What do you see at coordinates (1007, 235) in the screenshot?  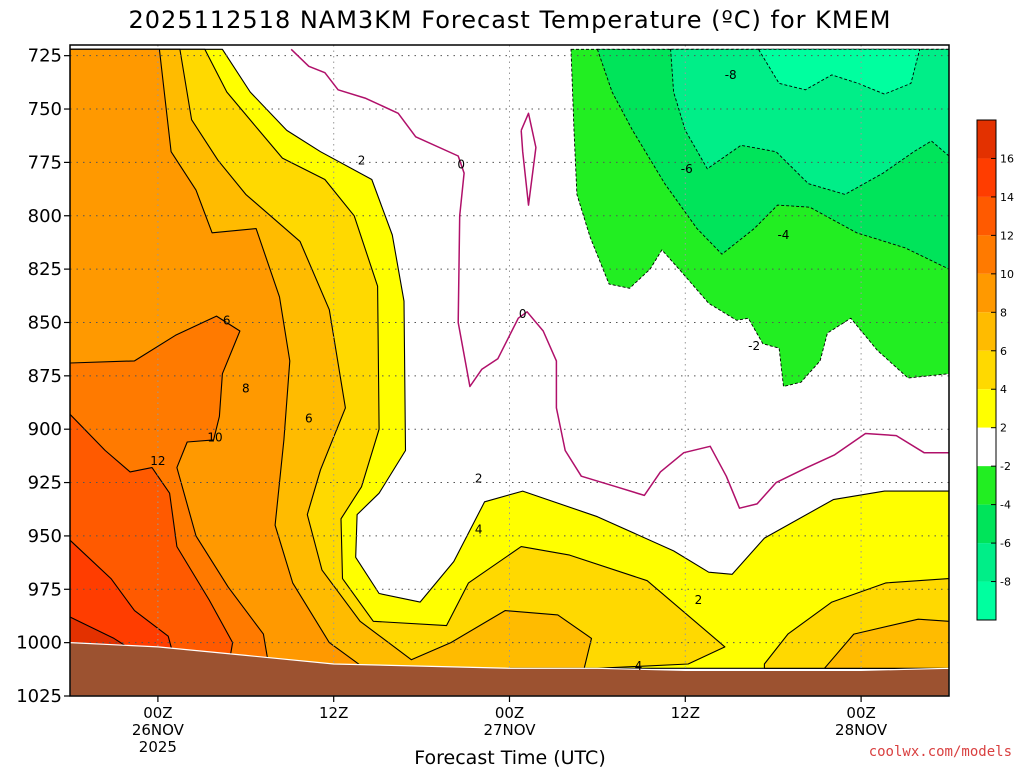 I see `colorbar-tick-label: 12` at bounding box center [1007, 235].